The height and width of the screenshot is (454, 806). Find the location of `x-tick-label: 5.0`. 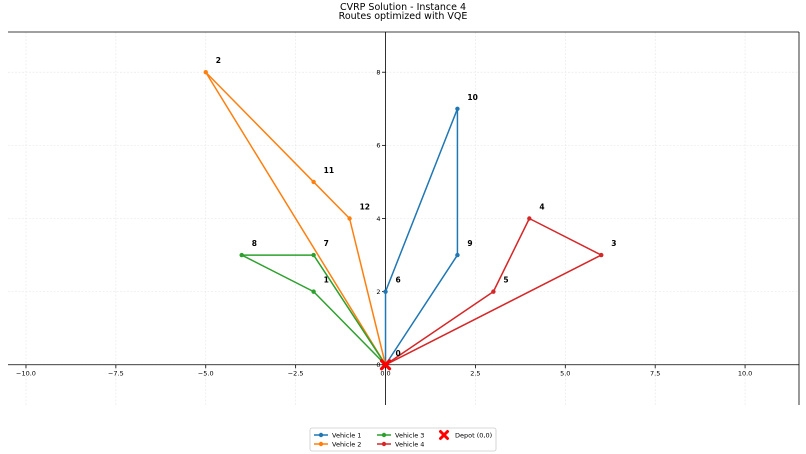

x-tick-label: 5.0 is located at coordinates (565, 373).